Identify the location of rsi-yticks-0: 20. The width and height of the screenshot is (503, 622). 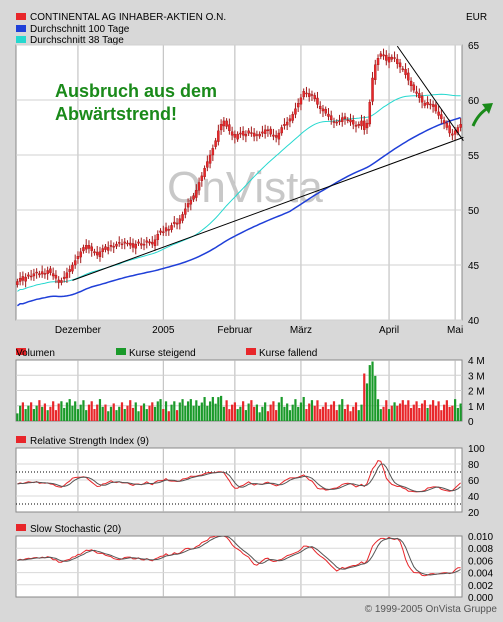
(474, 513).